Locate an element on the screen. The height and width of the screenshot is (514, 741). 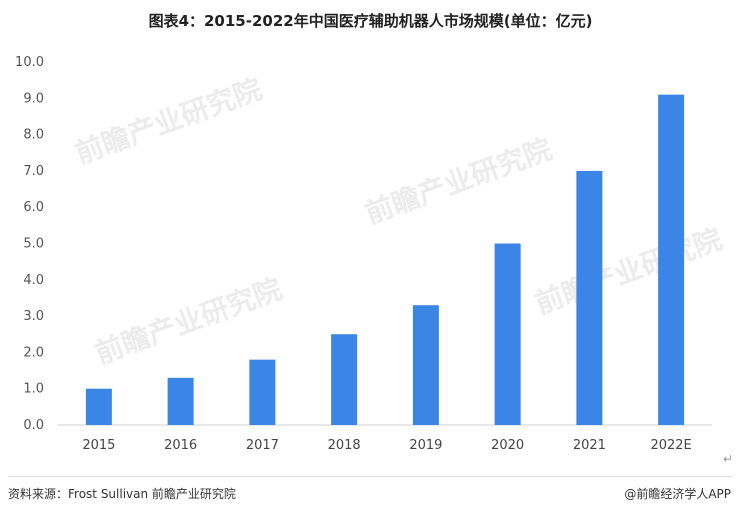
y-tick-label: 6.0 is located at coordinates (33, 207).